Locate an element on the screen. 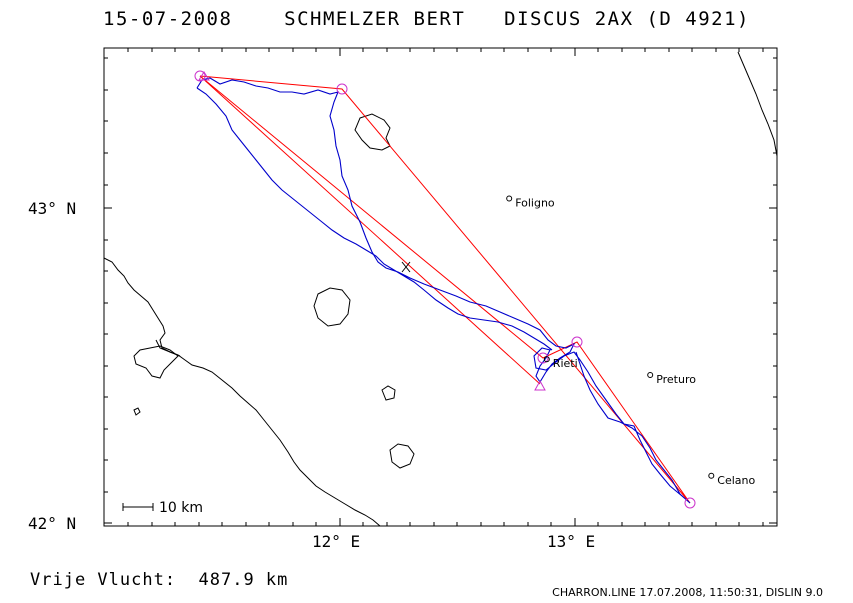 The width and height of the screenshot is (853, 603). lat-label-42: 42° N is located at coordinates (52, 523).